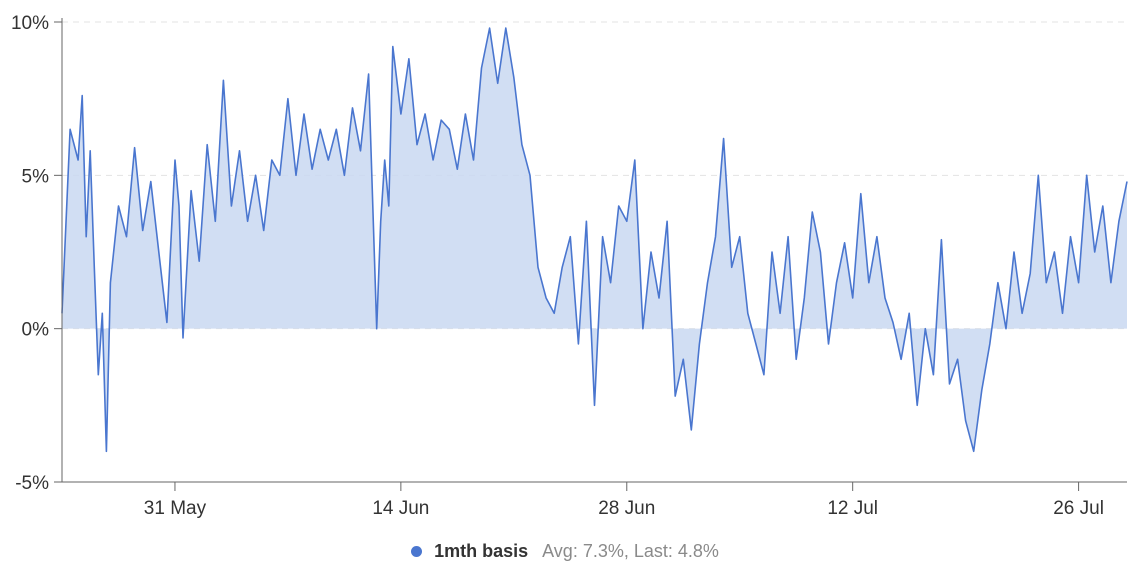 This screenshot has width=1130, height=575. I want to click on legend-marker-icon, so click(417, 551).